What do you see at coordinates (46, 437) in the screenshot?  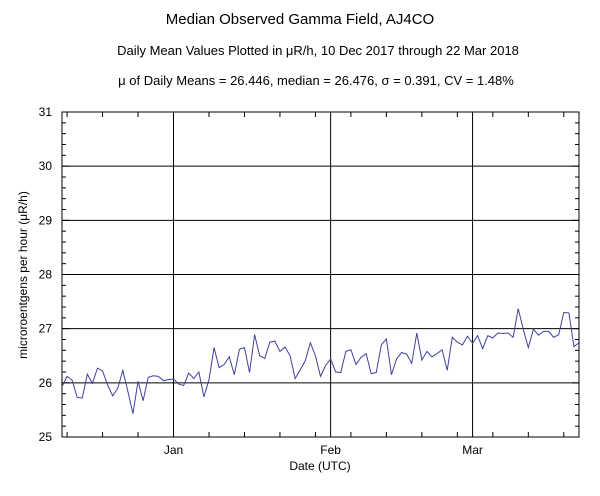 I see `y-tick-label: 25` at bounding box center [46, 437].